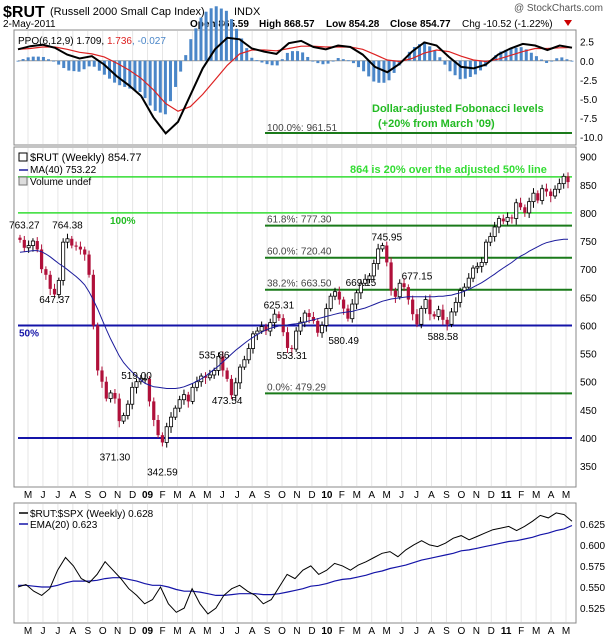 This screenshot has height=637, width=606. Describe the element at coordinates (588, 439) in the screenshot. I see `price-ytick-label: 400` at that location.